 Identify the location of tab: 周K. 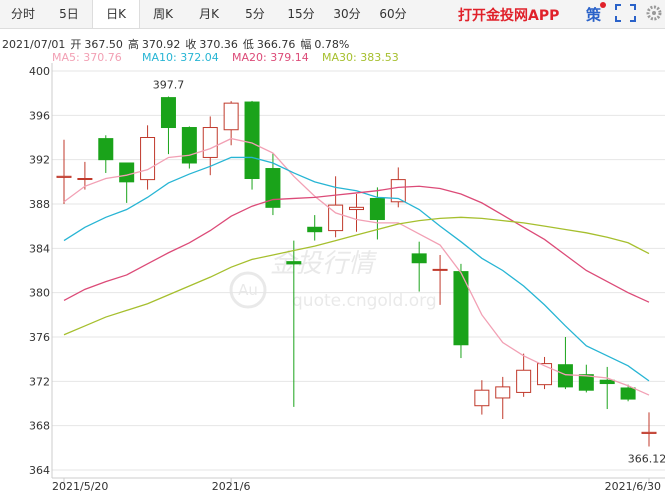
(163, 14).